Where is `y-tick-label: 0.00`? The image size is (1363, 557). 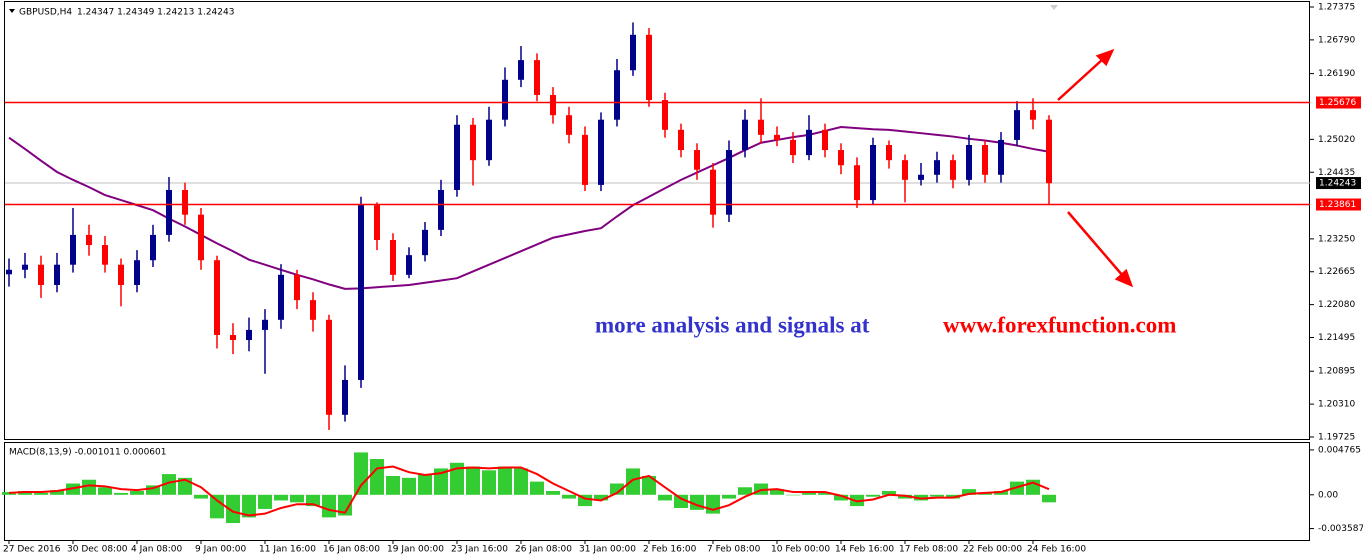 y-tick-label: 0.00 is located at coordinates (1328, 495).